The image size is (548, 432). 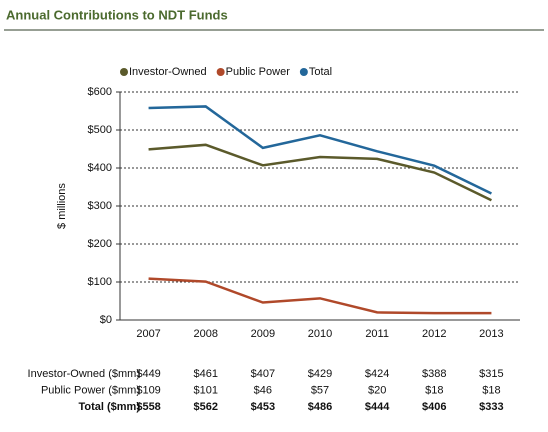 What do you see at coordinates (434, 374) in the screenshot?
I see `table-cell: $388` at bounding box center [434, 374].